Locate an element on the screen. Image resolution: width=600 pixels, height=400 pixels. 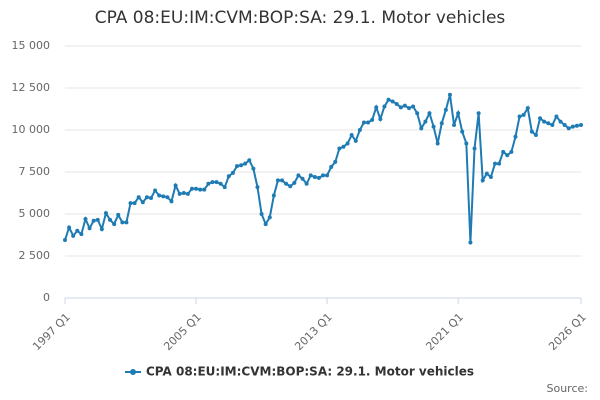
y-tick-label: 10 000 is located at coordinates (31, 129).